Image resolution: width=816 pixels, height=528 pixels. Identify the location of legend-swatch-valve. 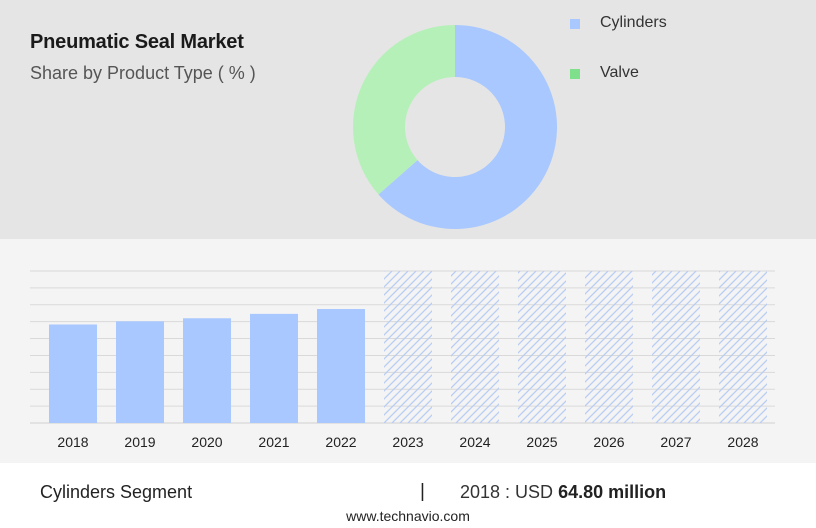
(575, 74).